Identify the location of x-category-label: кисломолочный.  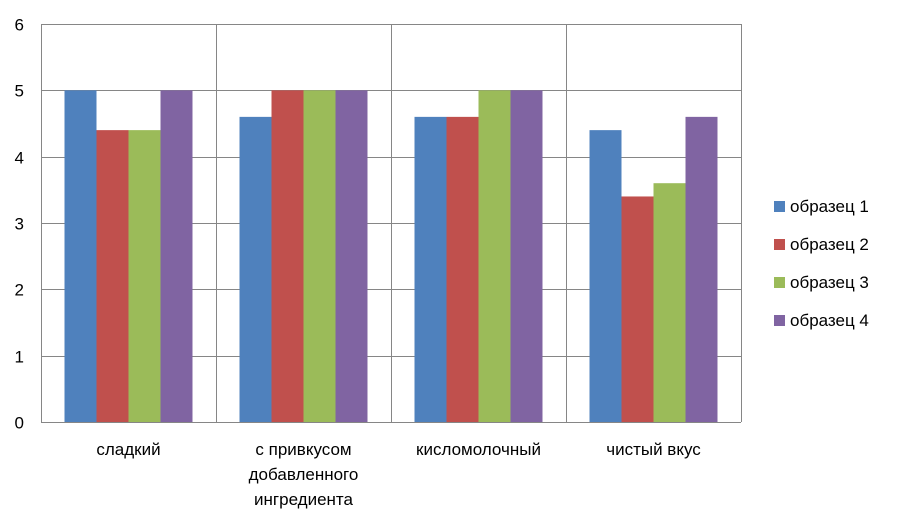
(478, 449).